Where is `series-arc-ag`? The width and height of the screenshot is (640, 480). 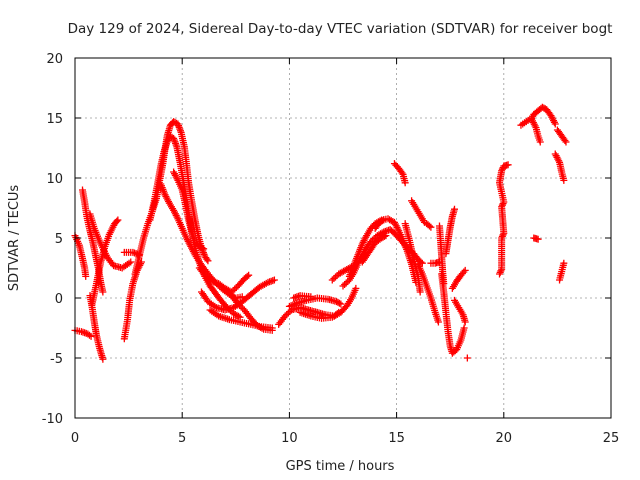 series-arc-ag is located at coordinates (453, 313).